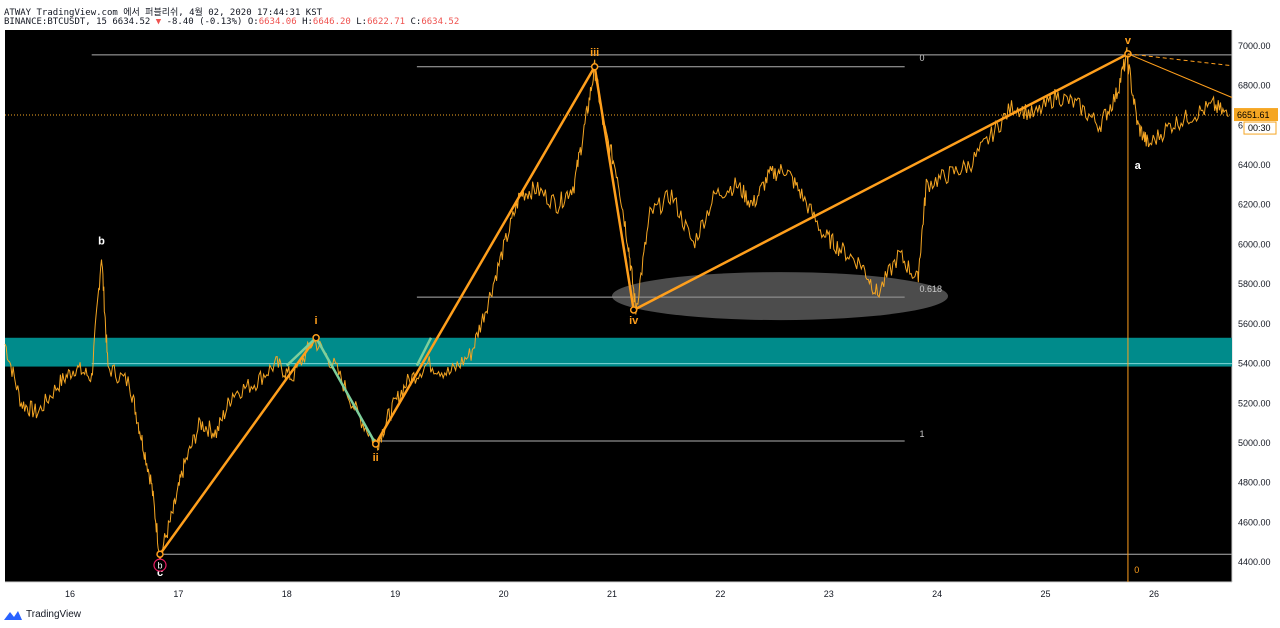  I want to click on y-tick-label: 5000.00, so click(1254, 443).